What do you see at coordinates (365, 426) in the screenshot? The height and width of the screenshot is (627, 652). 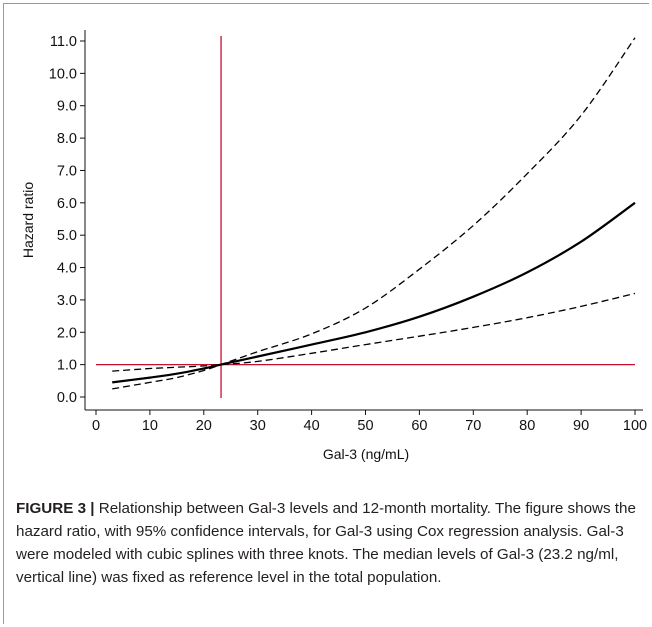 I see `x-tick-label: 50` at bounding box center [365, 426].